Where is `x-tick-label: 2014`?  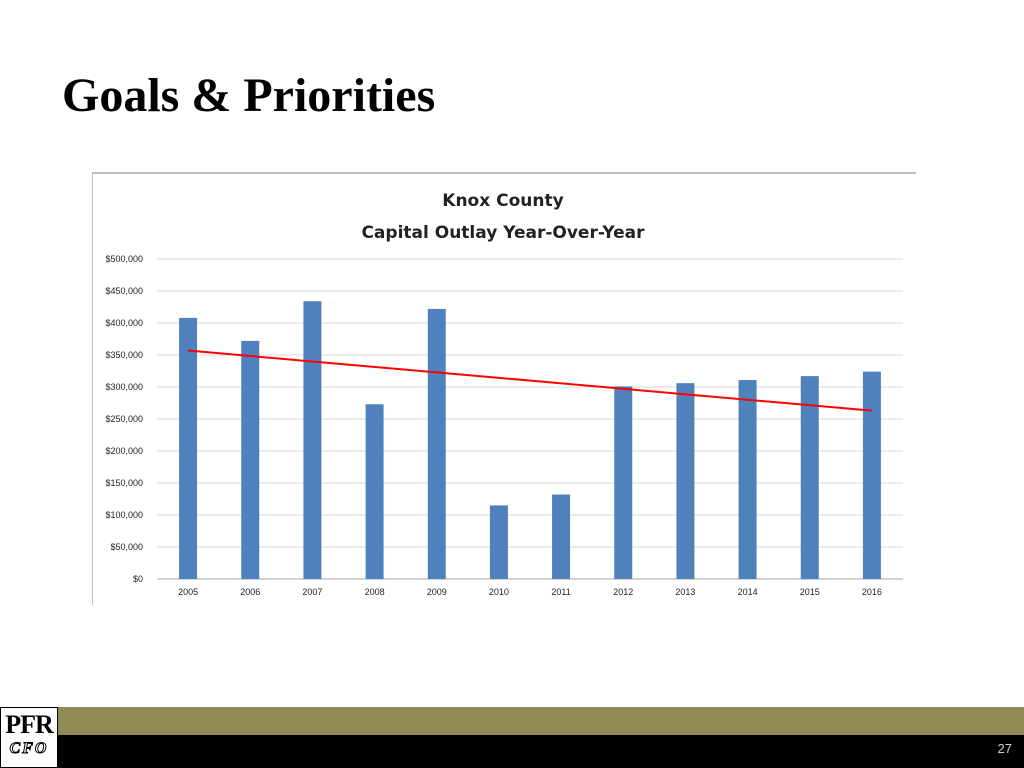
x-tick-label: 2014 is located at coordinates (748, 592).